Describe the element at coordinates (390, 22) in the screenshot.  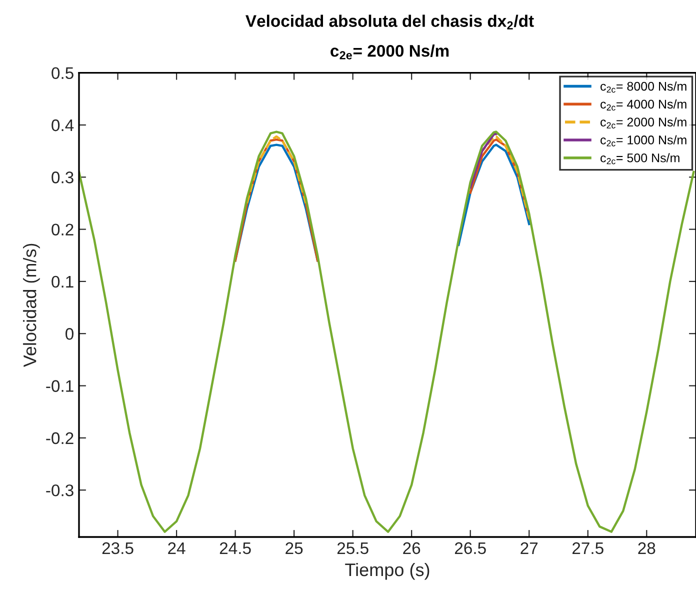
I see `chart-title: Velocidad absoluta del chasis dx$_{2}$/dt` at that location.